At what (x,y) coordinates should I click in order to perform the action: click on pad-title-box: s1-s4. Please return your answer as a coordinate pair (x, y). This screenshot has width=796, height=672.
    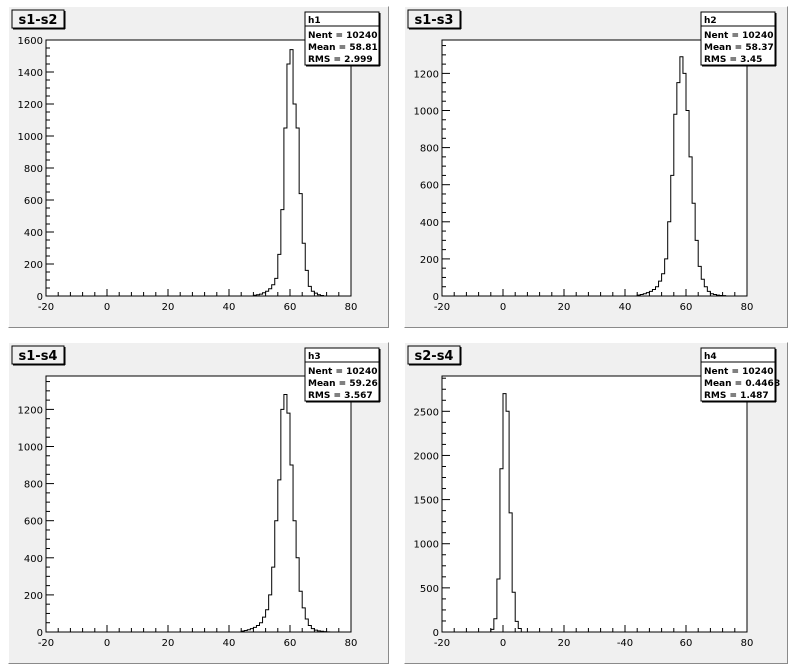
    Looking at the image, I should click on (38, 355).